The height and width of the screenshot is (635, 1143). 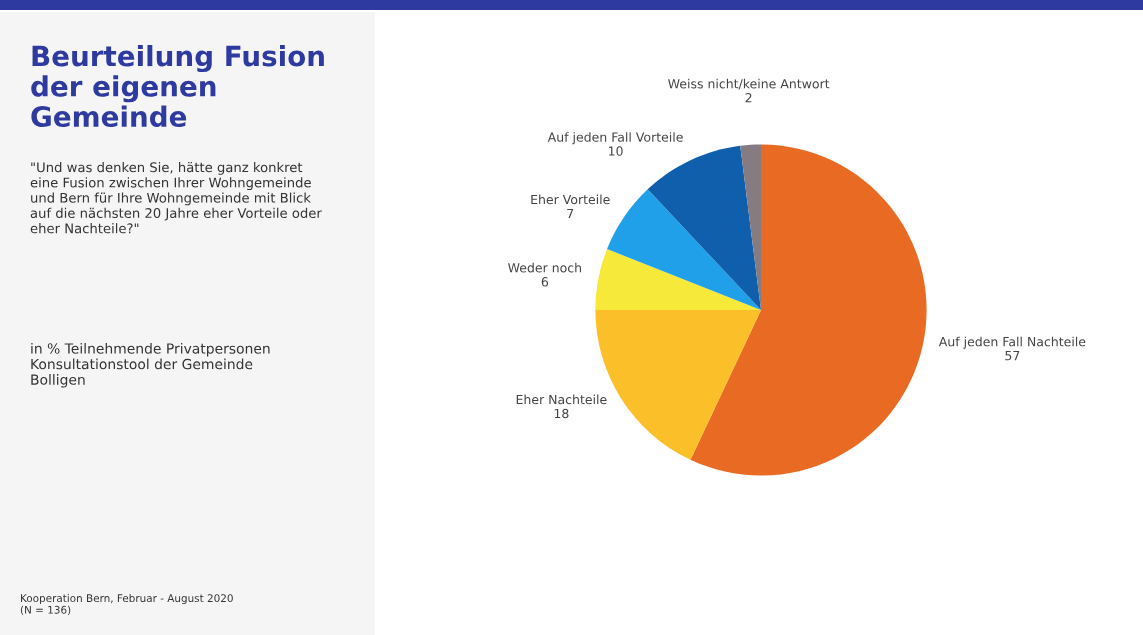 I want to click on slice-label: Eher Nachteile, so click(x=561, y=399).